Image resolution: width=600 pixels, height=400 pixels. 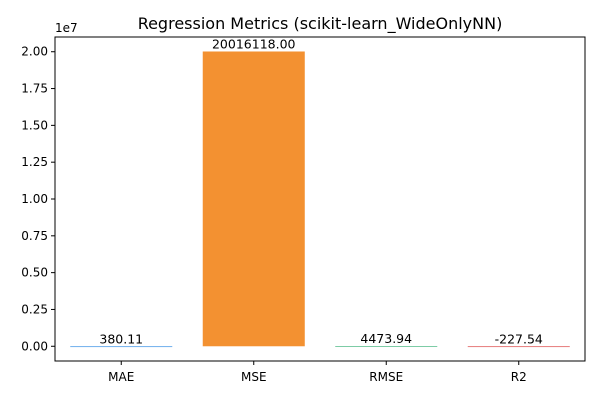 What do you see at coordinates (34, 162) in the screenshot?
I see `y-tick-label: 1.25` at bounding box center [34, 162].